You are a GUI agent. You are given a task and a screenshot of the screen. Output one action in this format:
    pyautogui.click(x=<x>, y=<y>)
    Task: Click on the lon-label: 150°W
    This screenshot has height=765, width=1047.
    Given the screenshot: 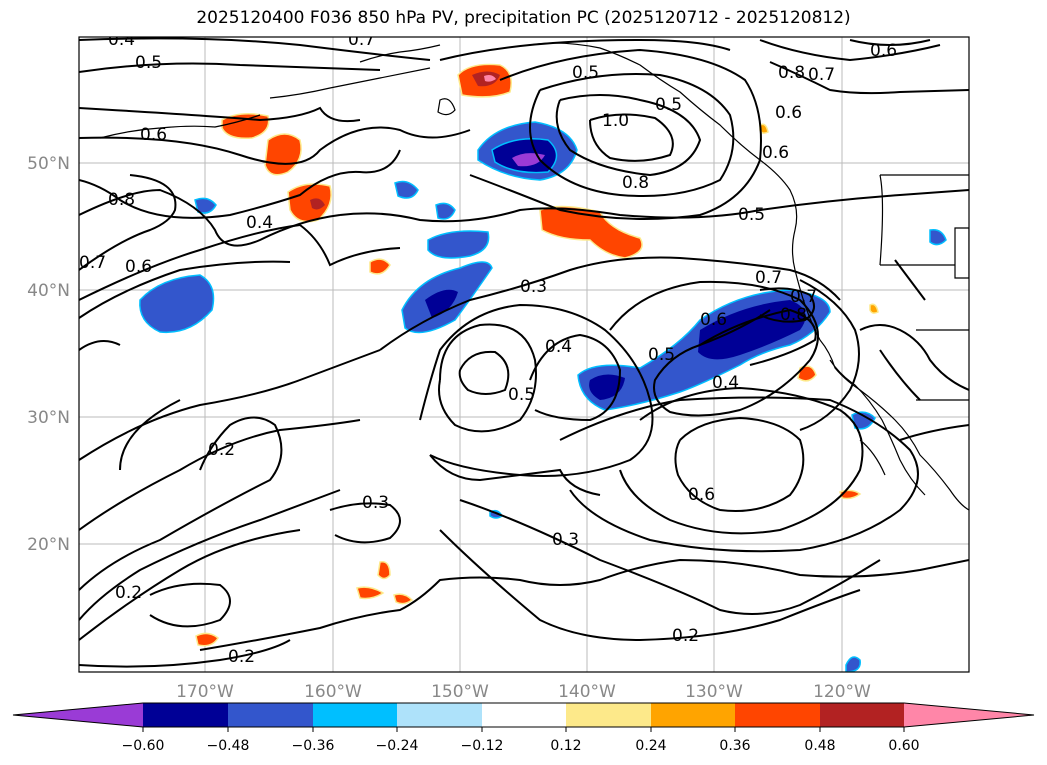 What is the action you would take?
    pyautogui.click(x=460, y=692)
    